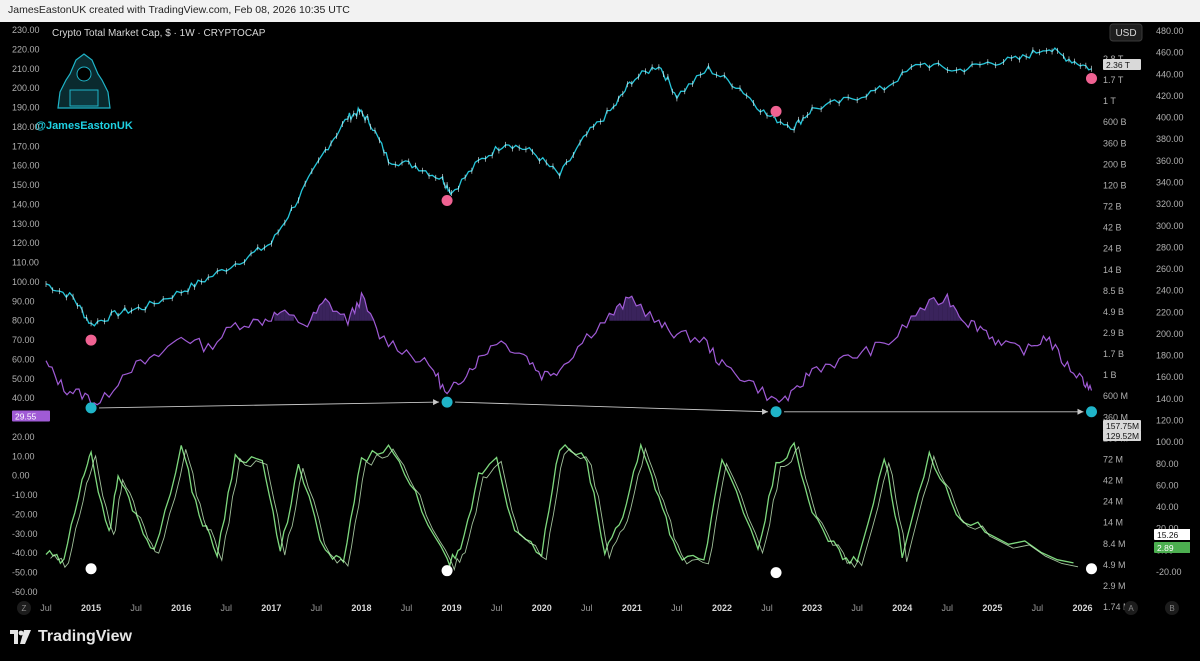  What do you see at coordinates (992, 608) in the screenshot?
I see `time-axis-label: 2025` at bounding box center [992, 608].